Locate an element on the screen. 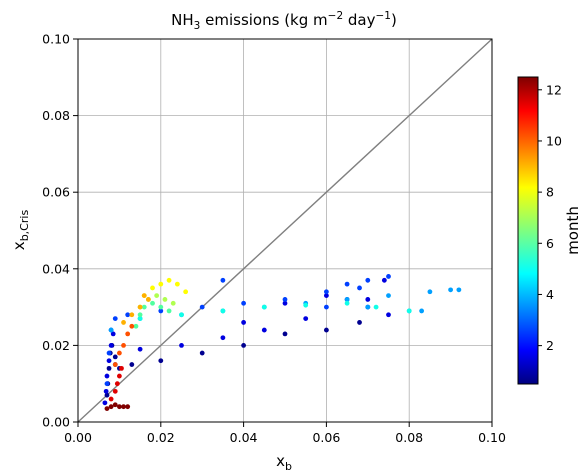 The image size is (586, 471). colorbar-tick-label: 8 is located at coordinates (550, 192).